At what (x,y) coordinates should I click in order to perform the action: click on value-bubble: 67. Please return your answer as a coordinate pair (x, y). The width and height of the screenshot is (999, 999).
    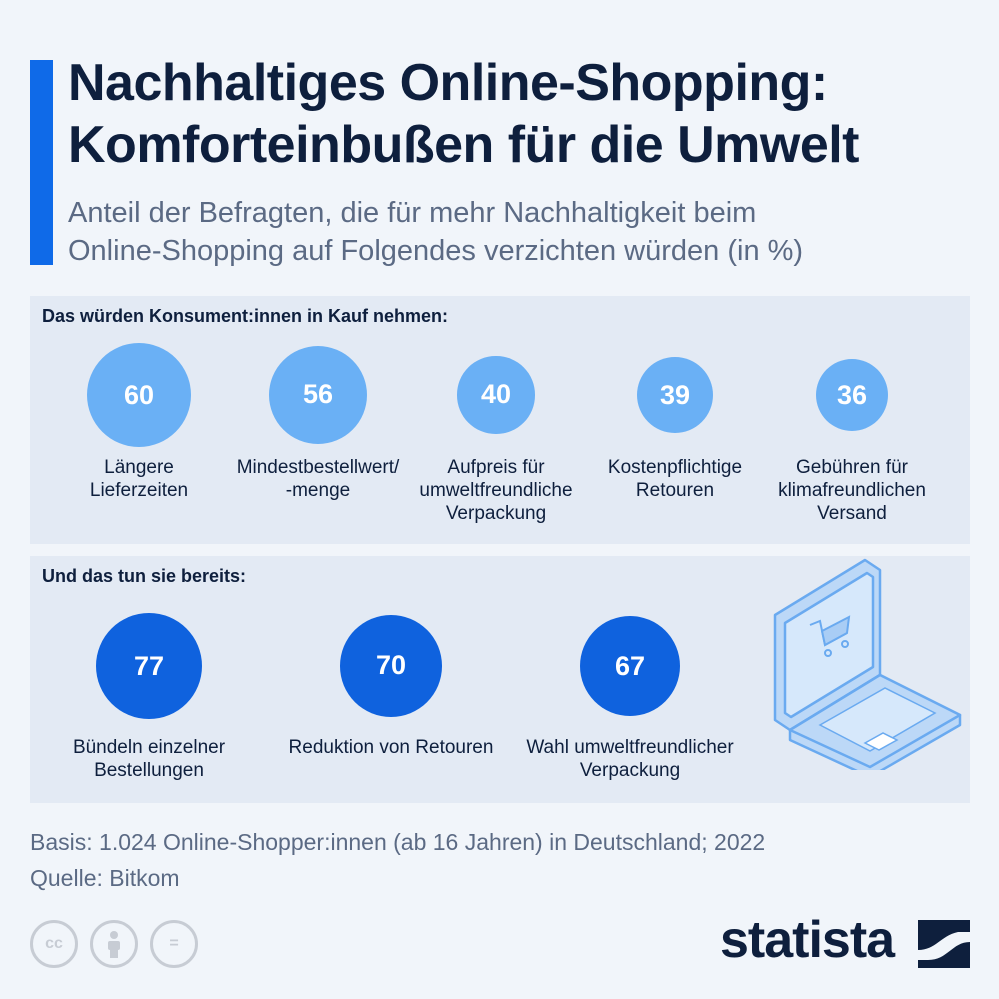
    Looking at the image, I should click on (630, 666).